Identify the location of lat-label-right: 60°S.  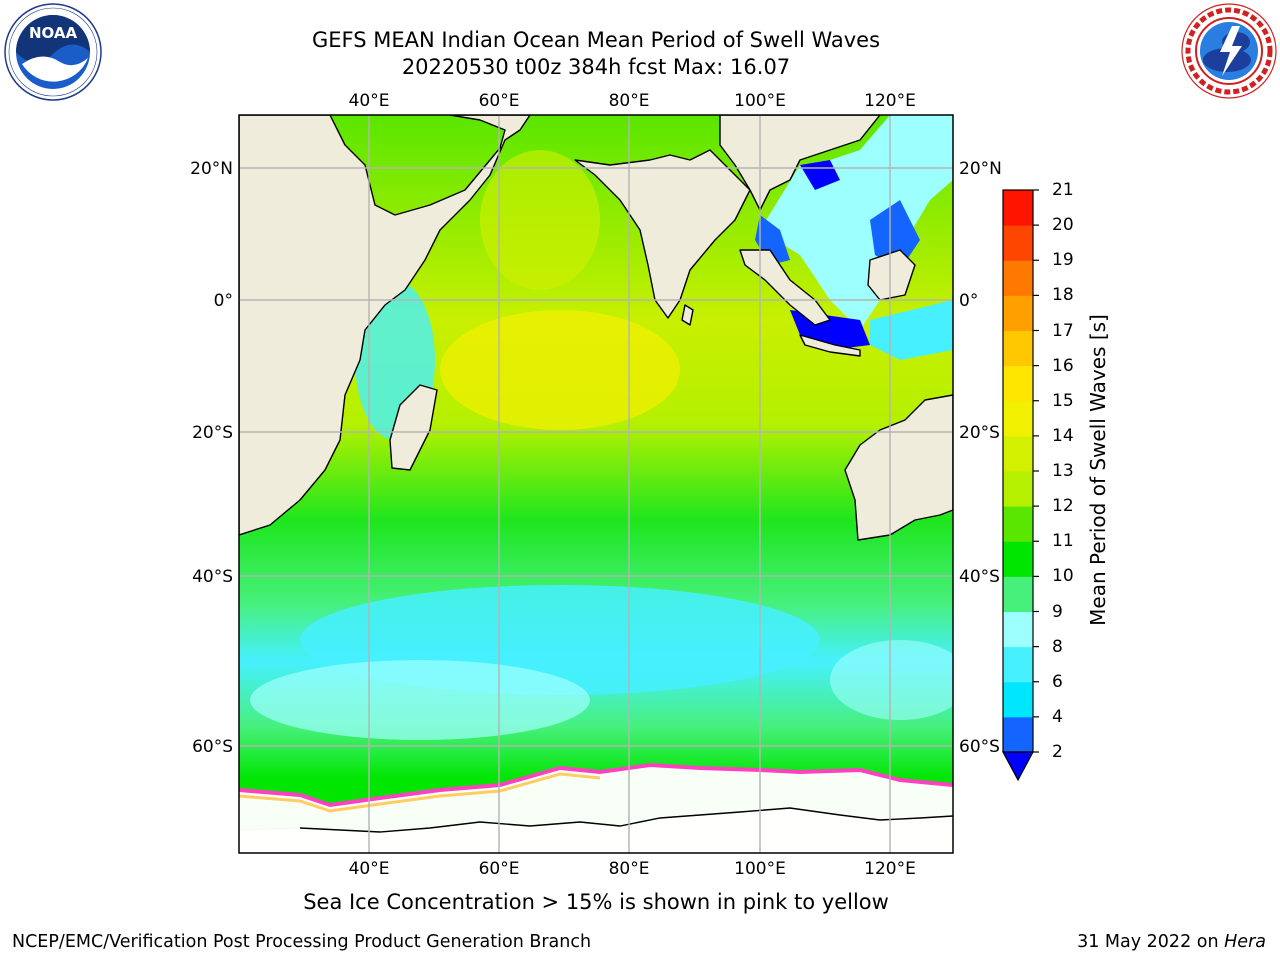
(979, 747).